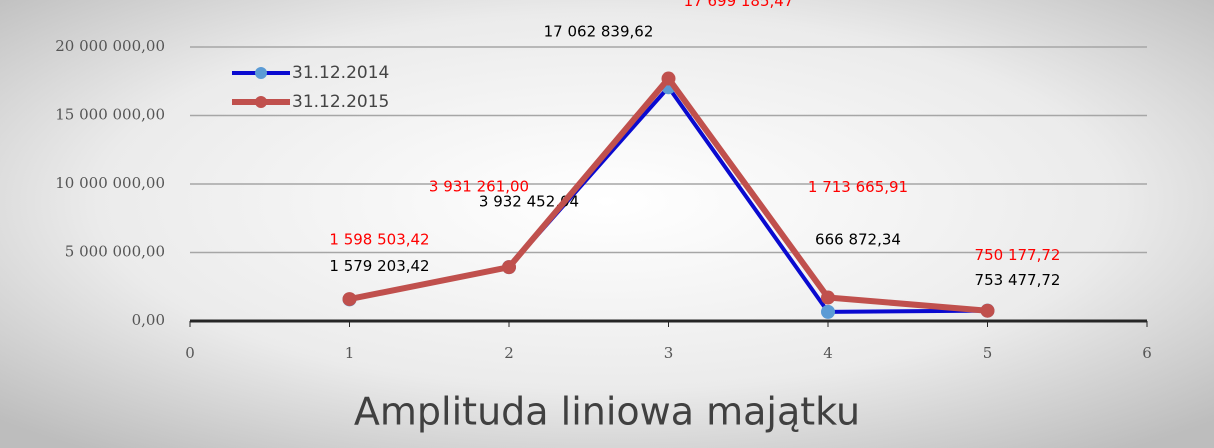 The width and height of the screenshot is (1214, 448). I want to click on y-tick-label: 20 000 000,00, so click(110, 46).